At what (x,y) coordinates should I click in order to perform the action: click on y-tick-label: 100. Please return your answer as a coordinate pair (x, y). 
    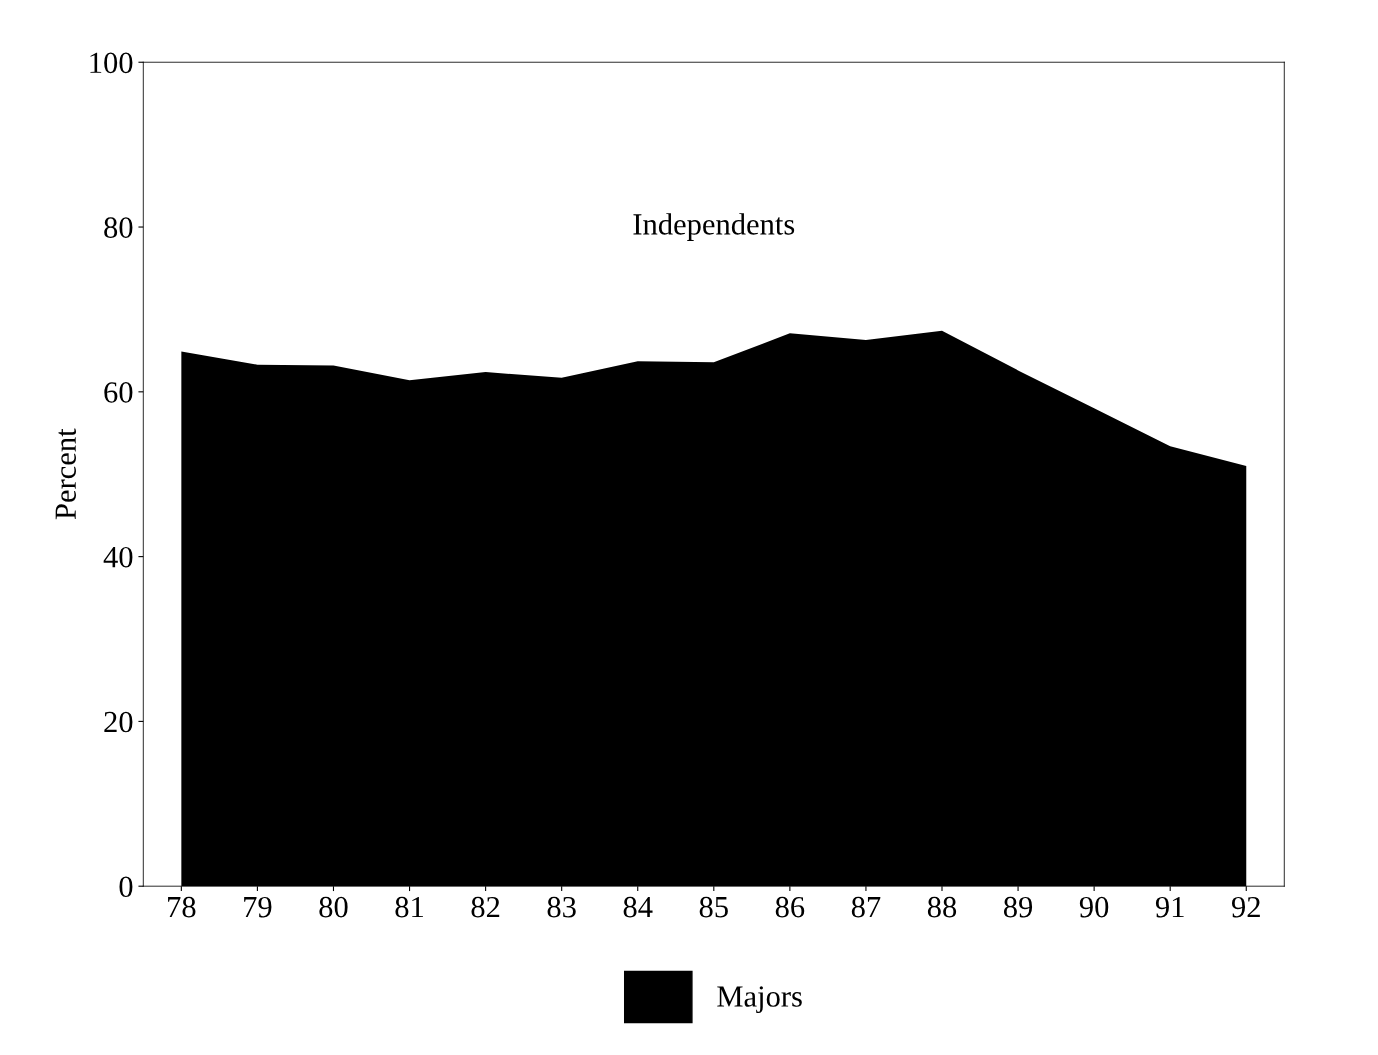
    Looking at the image, I should click on (111, 63).